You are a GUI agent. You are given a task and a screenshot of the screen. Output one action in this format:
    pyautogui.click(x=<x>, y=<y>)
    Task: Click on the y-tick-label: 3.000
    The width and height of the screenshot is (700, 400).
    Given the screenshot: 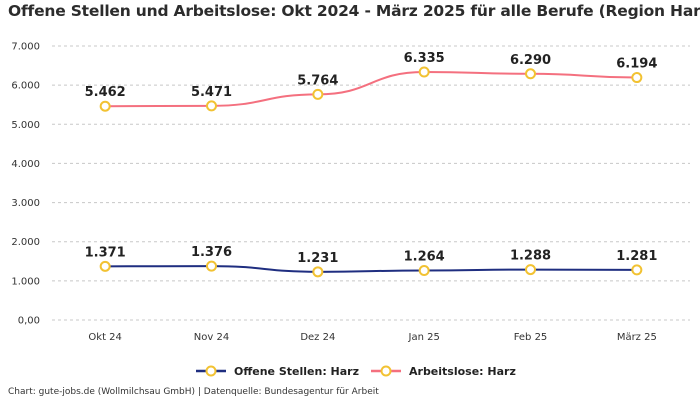 What is the action you would take?
    pyautogui.click(x=25, y=203)
    